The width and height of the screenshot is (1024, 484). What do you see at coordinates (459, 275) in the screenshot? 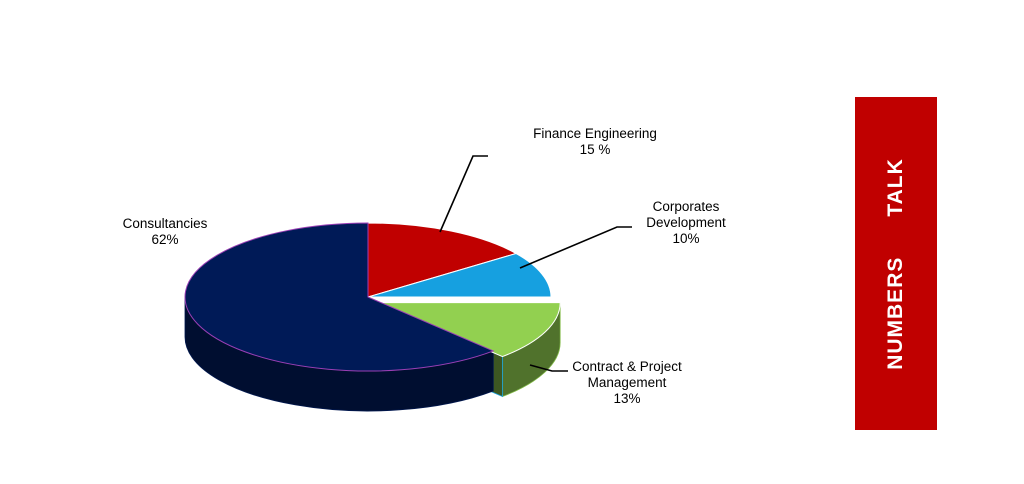
I see `slice-corporates-development` at bounding box center [459, 275].